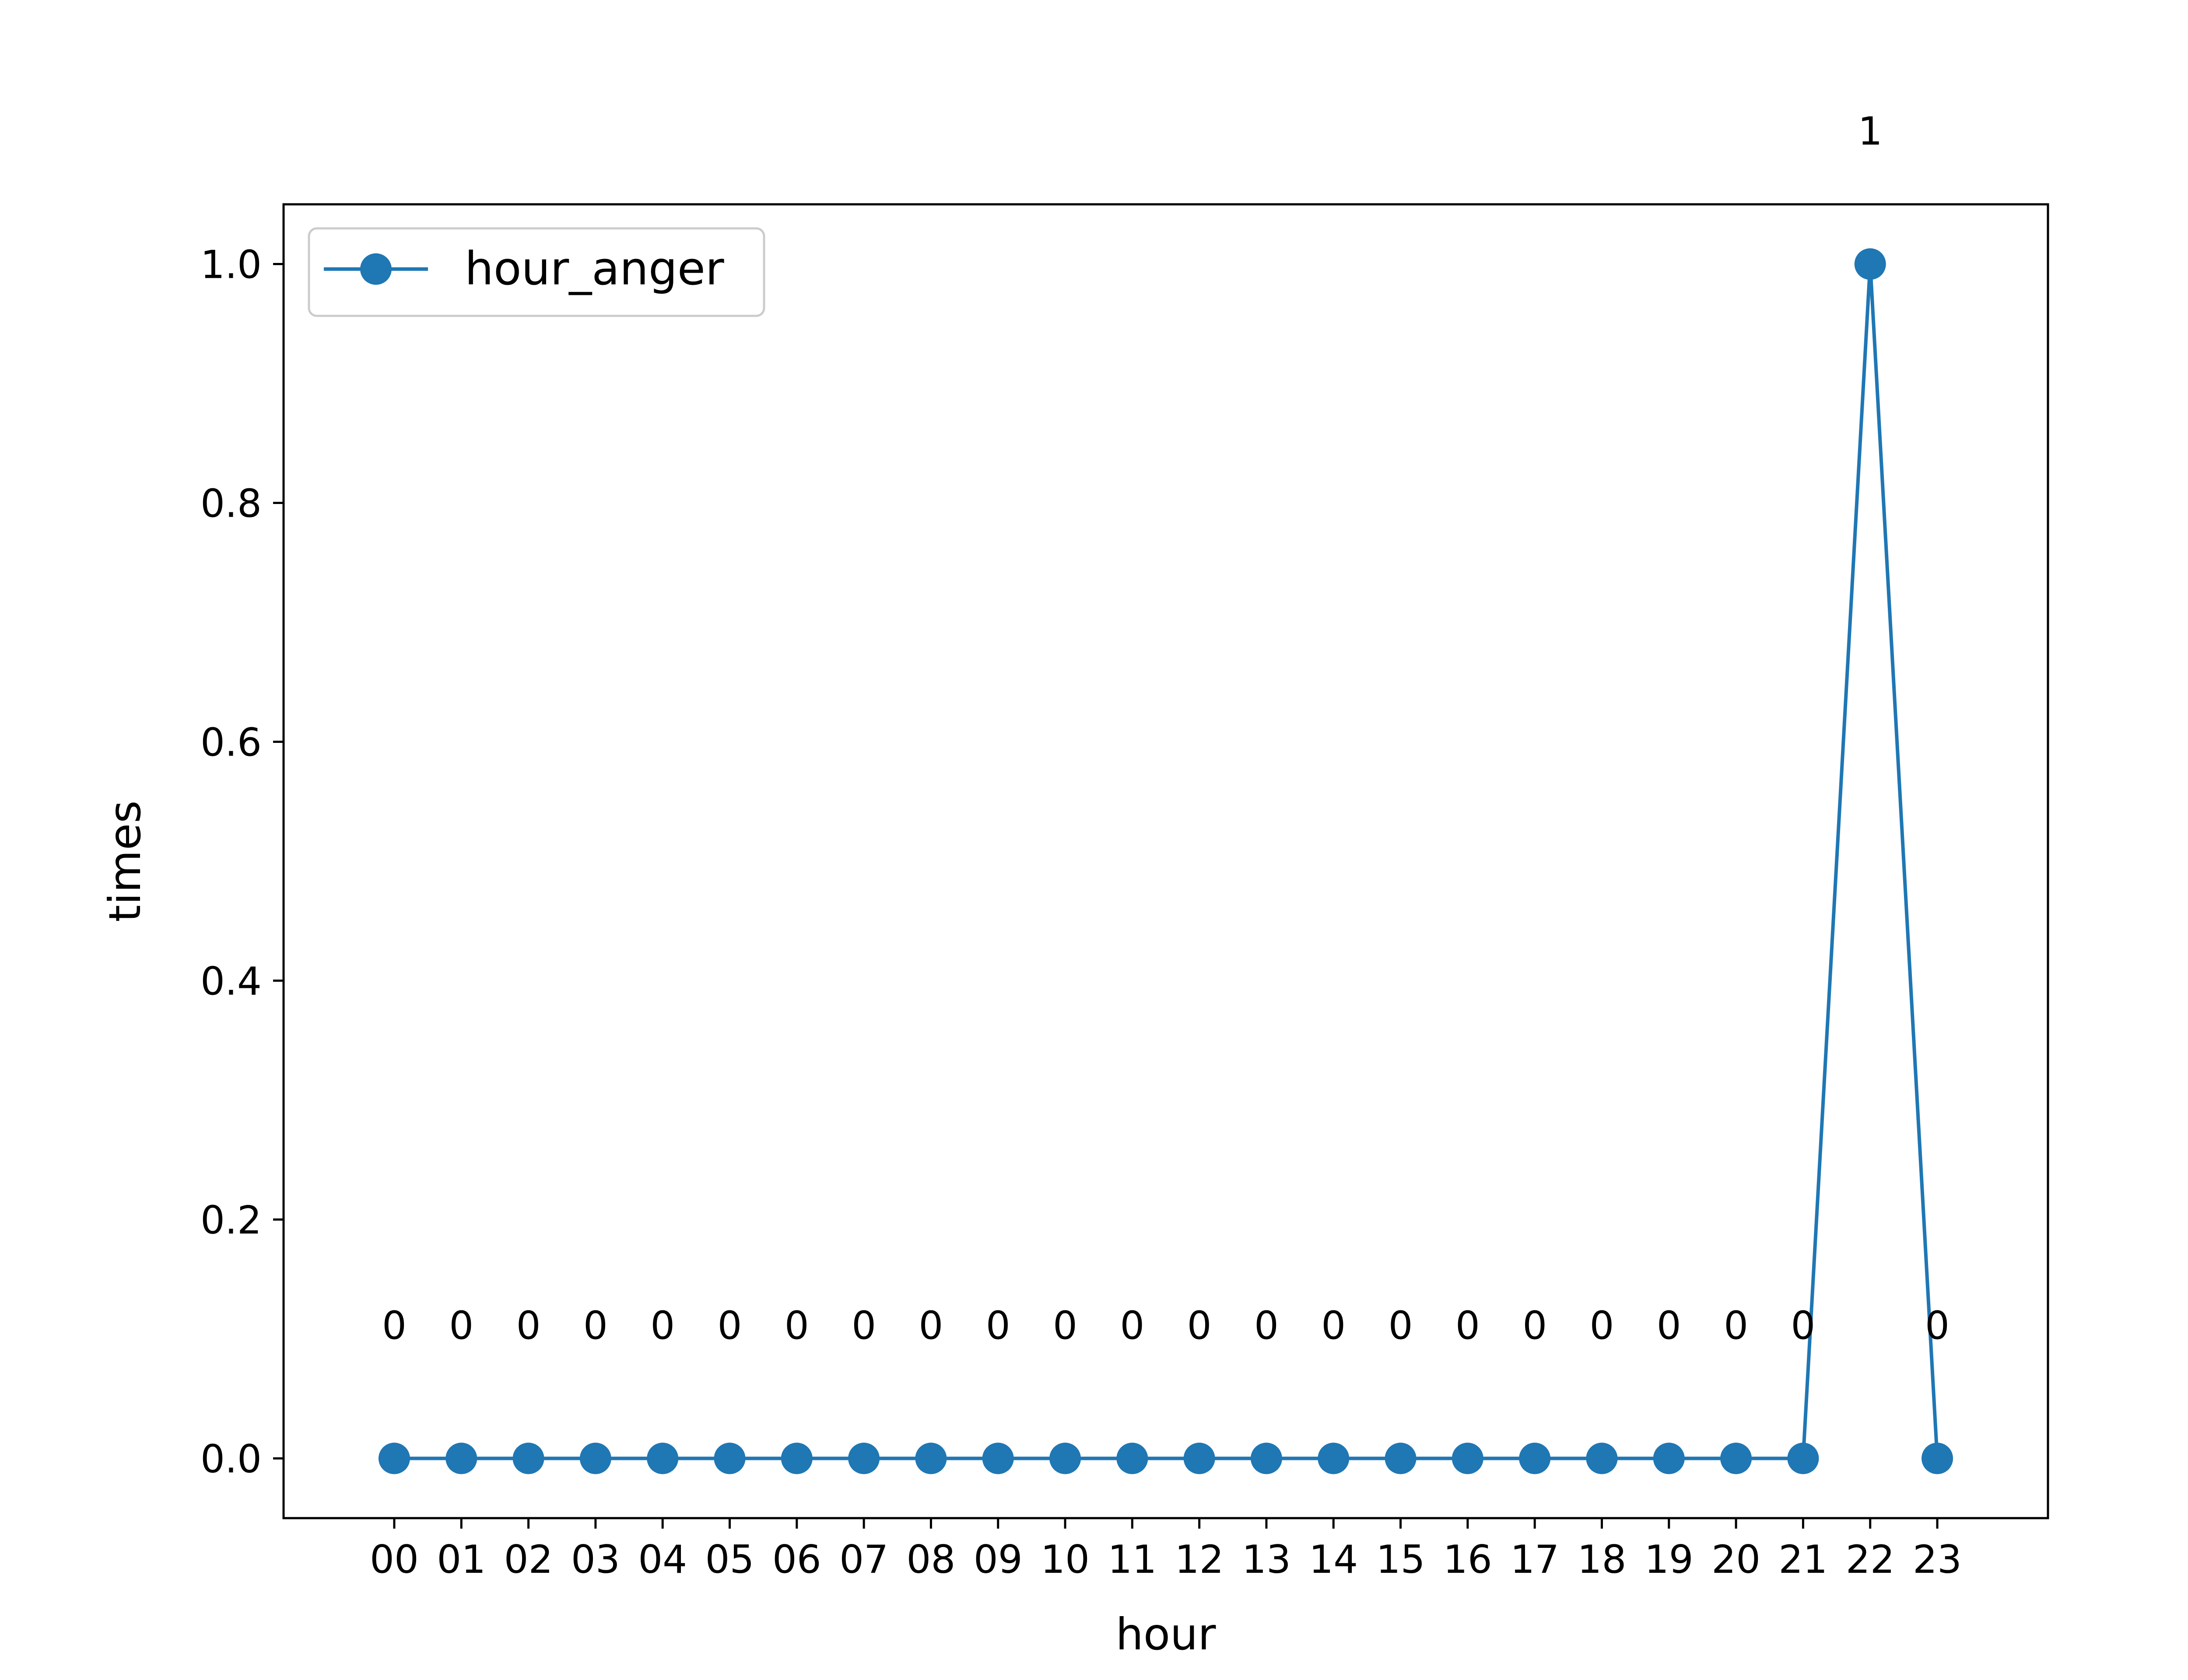 The height and width of the screenshot is (1680, 2188). I want to click on x-tick-label: 18, so click(1602, 1559).